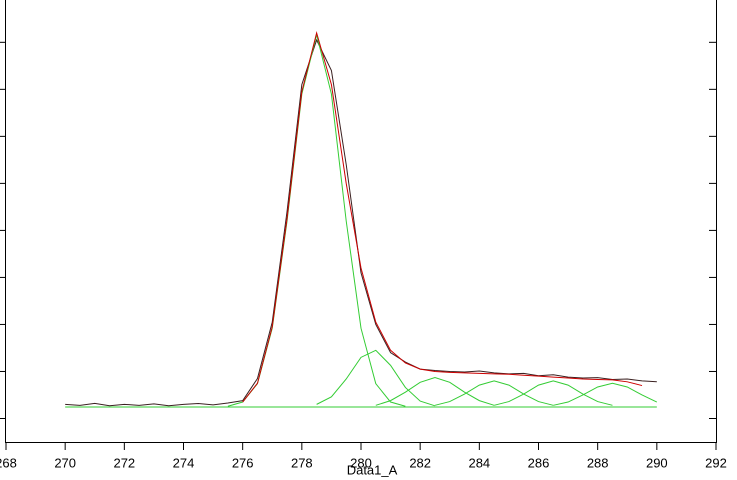 This screenshot has width=737, height=480. What do you see at coordinates (8, 462) in the screenshot?
I see `x-tick-label: 268` at bounding box center [8, 462].